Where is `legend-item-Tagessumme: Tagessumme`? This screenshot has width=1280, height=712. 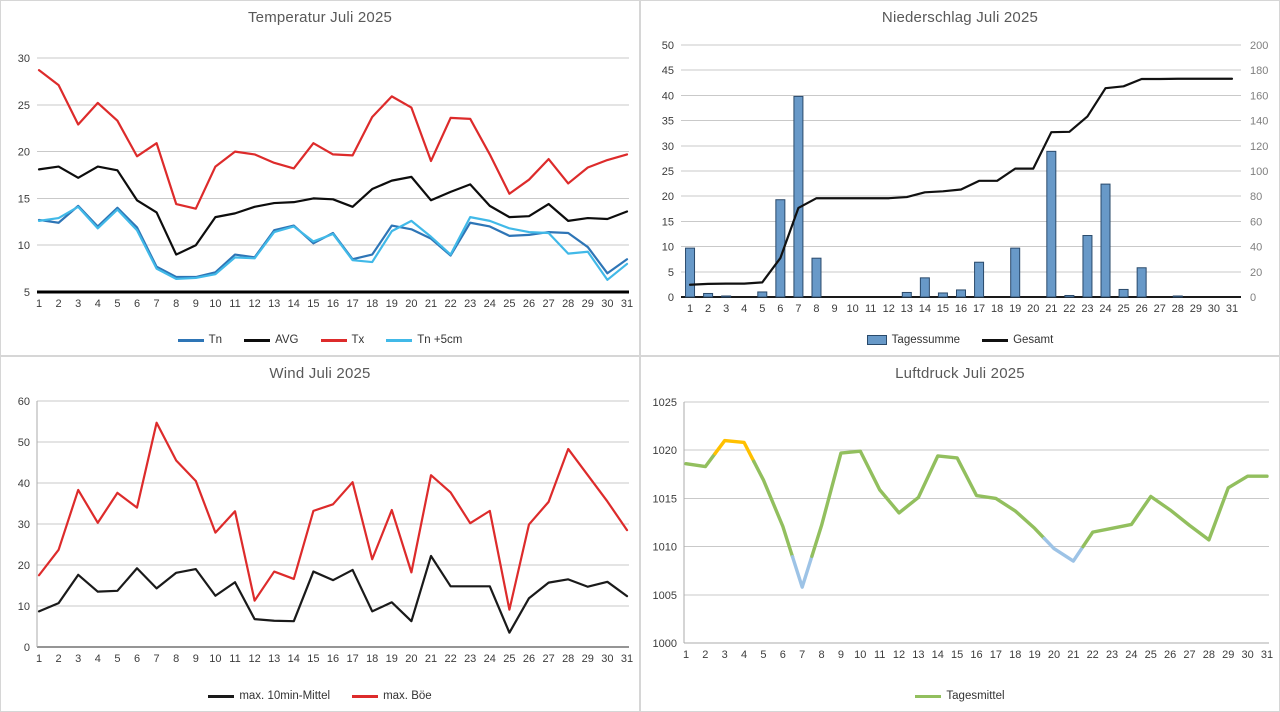
legend-item-Tagessumme: Tagessumme is located at coordinates (913, 340).